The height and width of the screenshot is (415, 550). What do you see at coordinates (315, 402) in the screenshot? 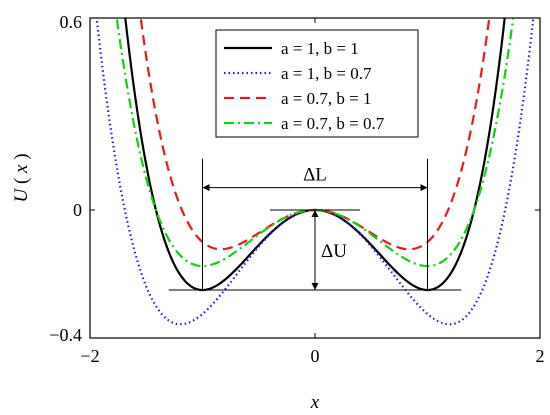
I see `x-axis-label: x` at bounding box center [315, 402].